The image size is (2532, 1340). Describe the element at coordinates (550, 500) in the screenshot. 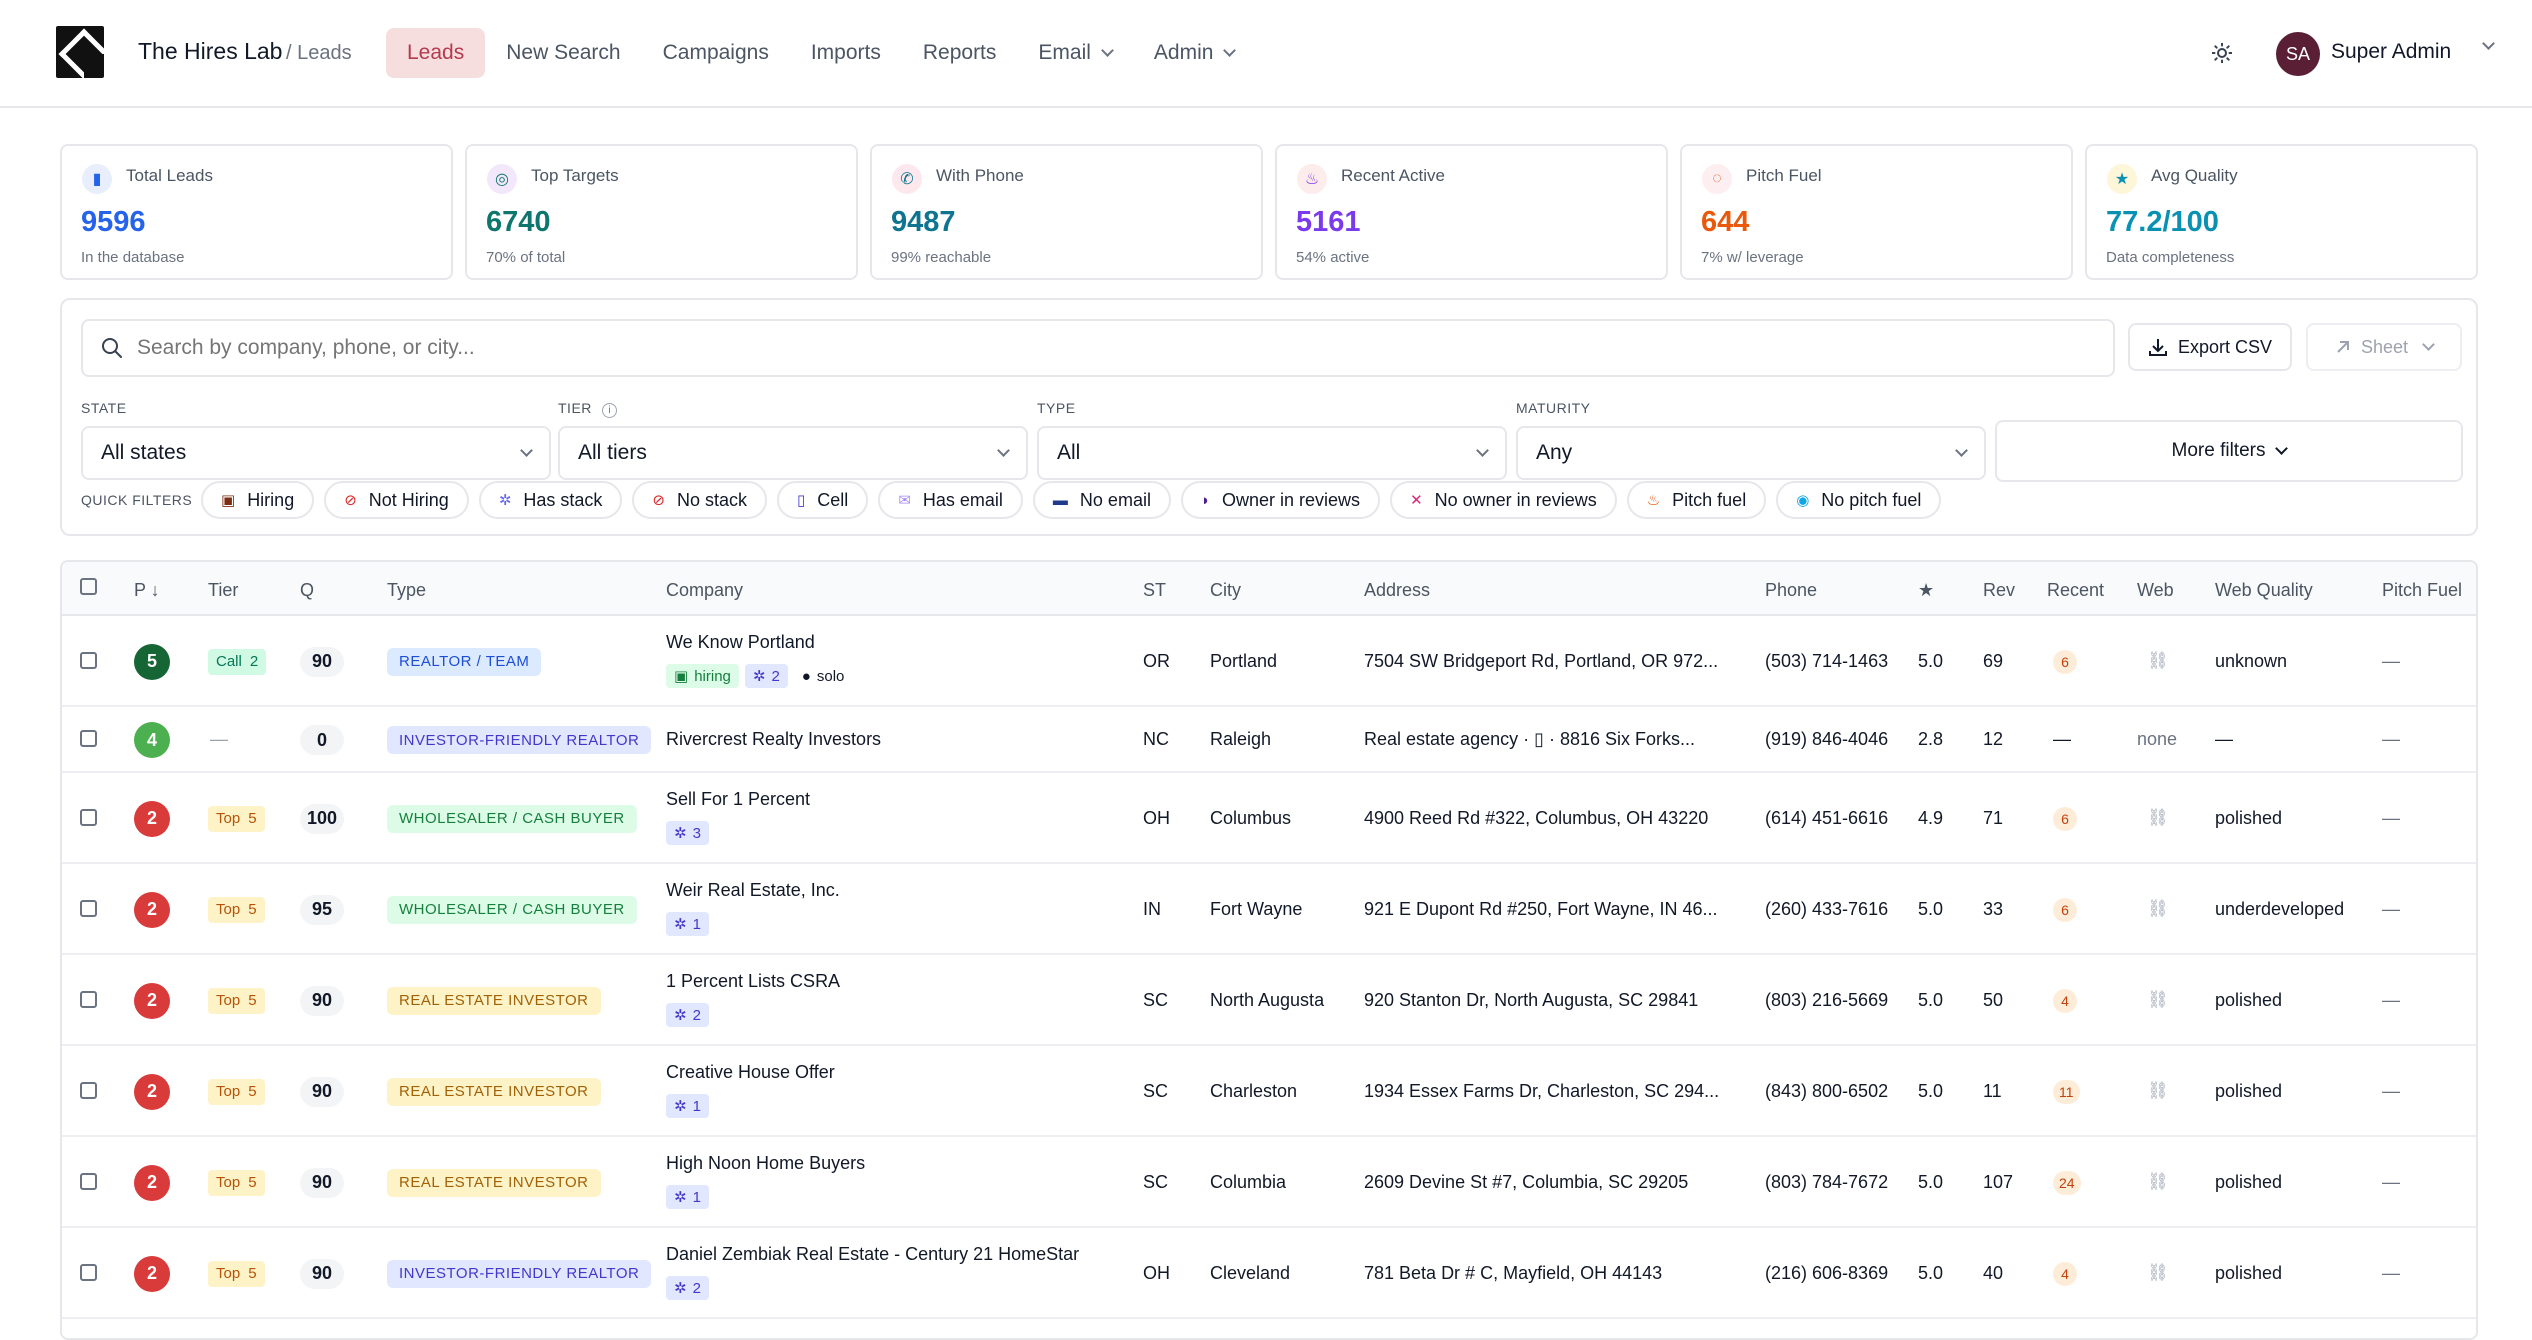

I see `quick-filter-has-stack: ✲ Has stack` at that location.